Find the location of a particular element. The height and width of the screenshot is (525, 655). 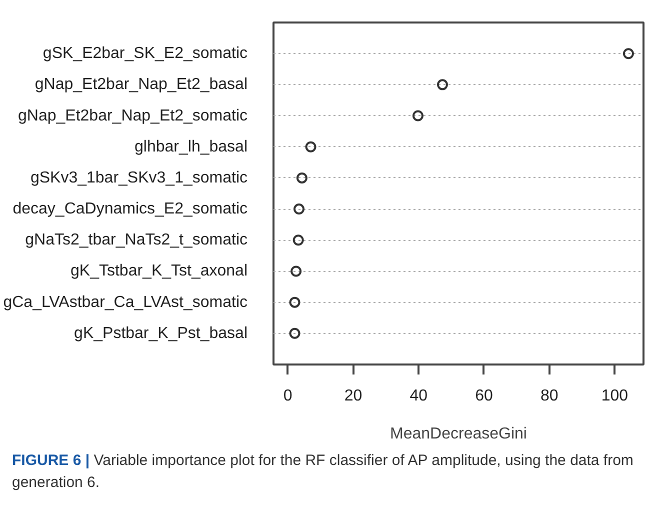

y-tick-label: gNap_Et2bar_Nap_Et2_somatic is located at coordinates (133, 115).